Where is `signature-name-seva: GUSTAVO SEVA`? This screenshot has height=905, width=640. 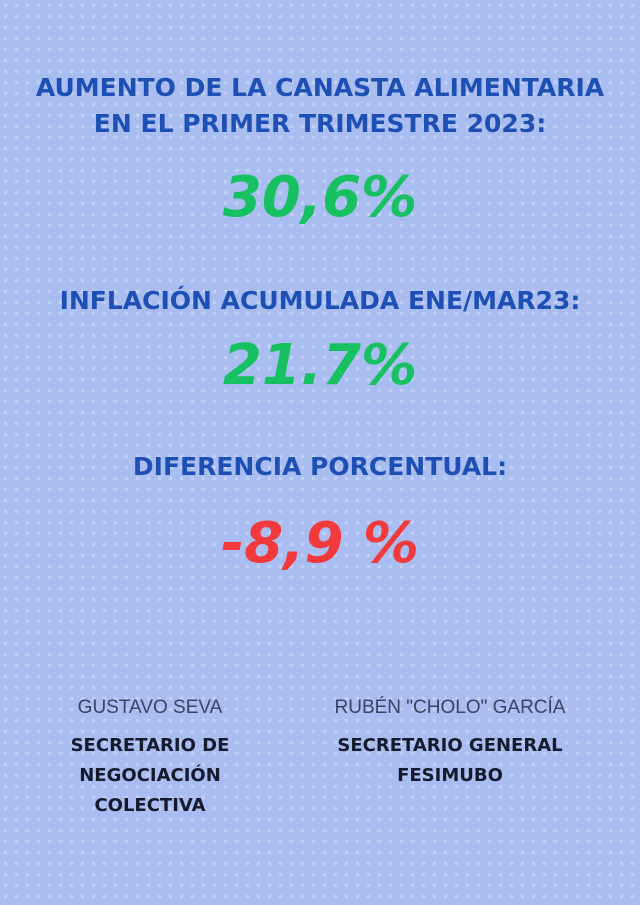 signature-name-seva: GUSTAVO SEVA is located at coordinates (150, 707).